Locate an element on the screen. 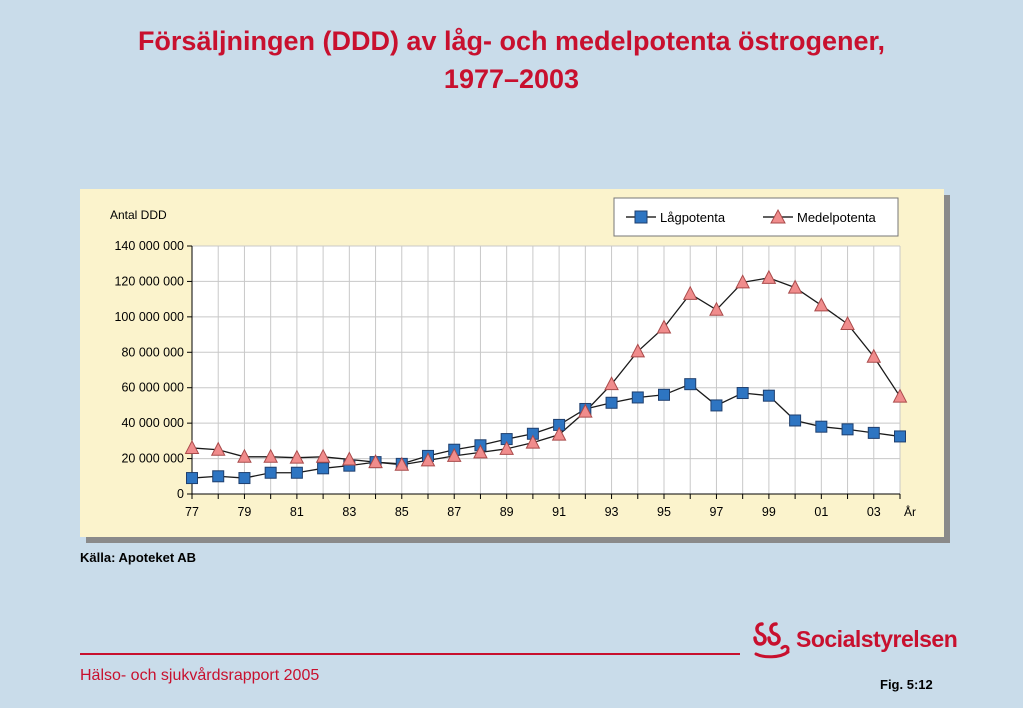  y-axis-label: Antal DDD is located at coordinates (138, 215).